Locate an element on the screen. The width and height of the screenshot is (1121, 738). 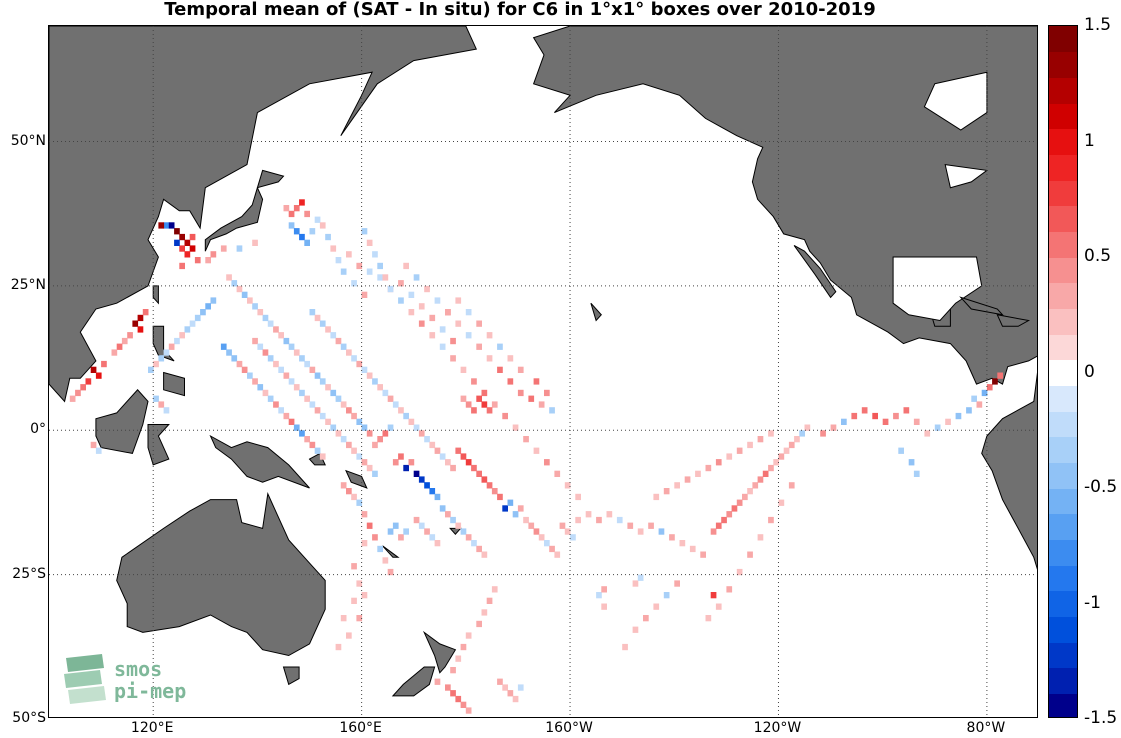
landmass-luzon is located at coordinates (163, 343).